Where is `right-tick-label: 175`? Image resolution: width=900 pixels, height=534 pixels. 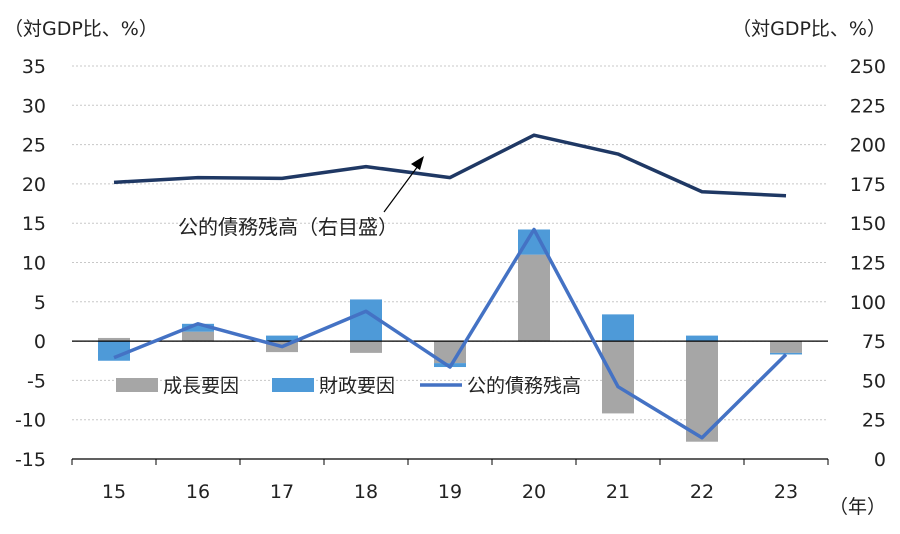
right-tick-label: 175 is located at coordinates (868, 185).